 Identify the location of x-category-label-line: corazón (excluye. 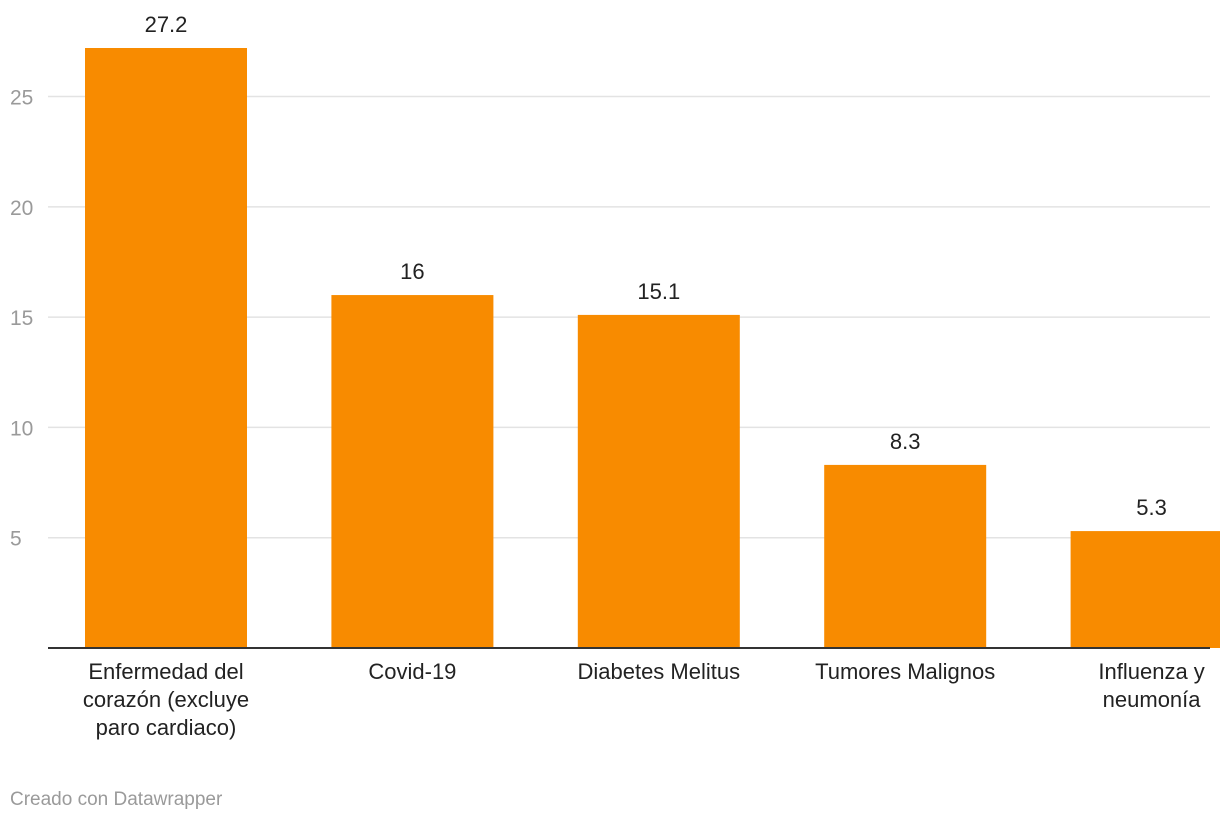
(166, 699).